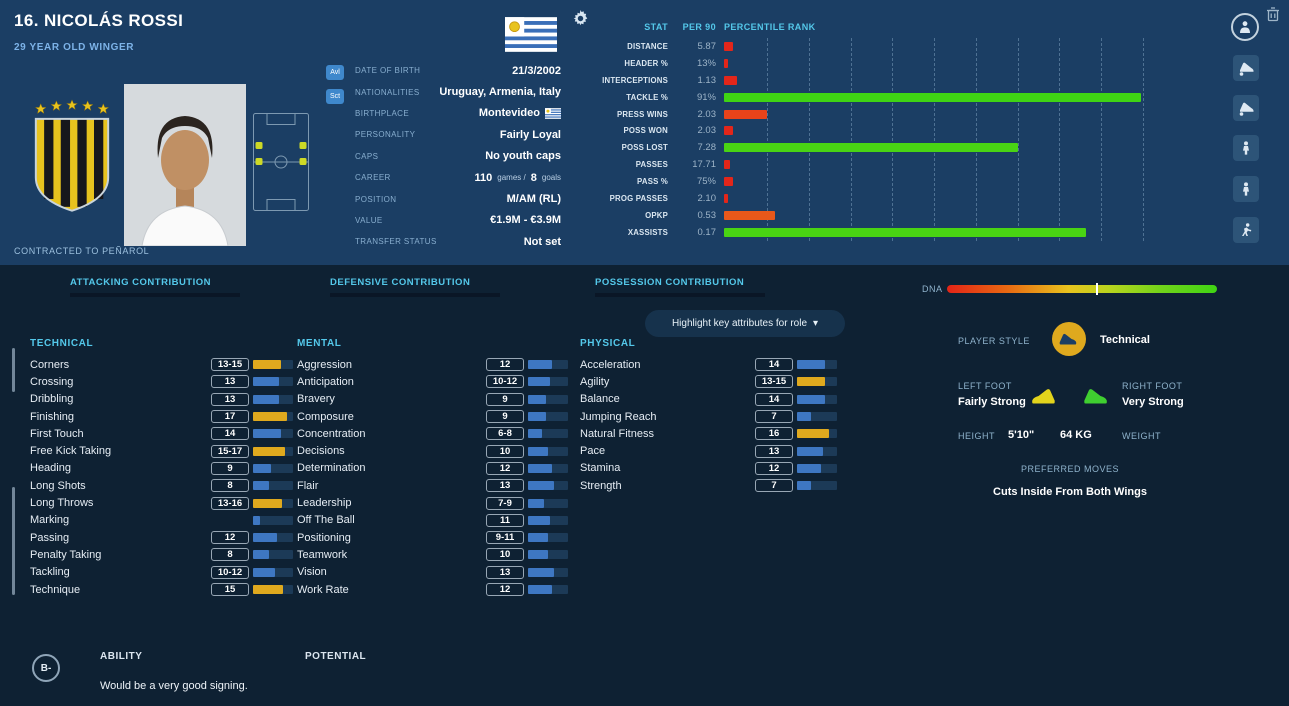 This screenshot has width=1289, height=706. I want to click on stat-label: TACKLE %, so click(647, 97).